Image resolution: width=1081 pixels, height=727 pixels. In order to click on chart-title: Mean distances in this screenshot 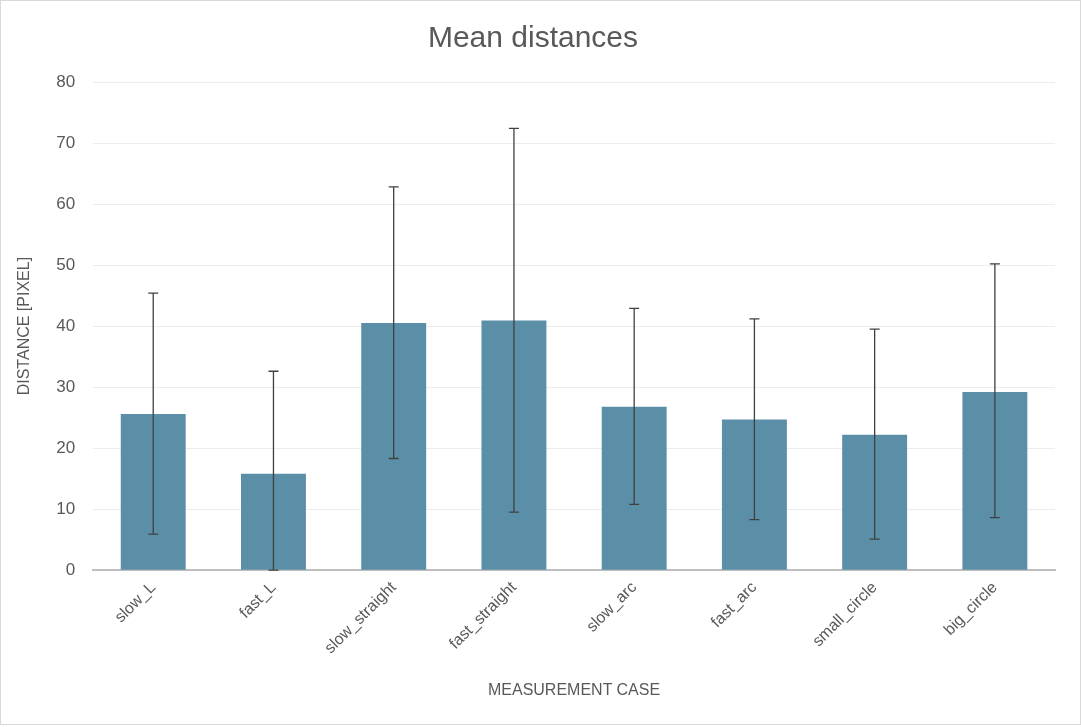, I will do `click(533, 37)`.